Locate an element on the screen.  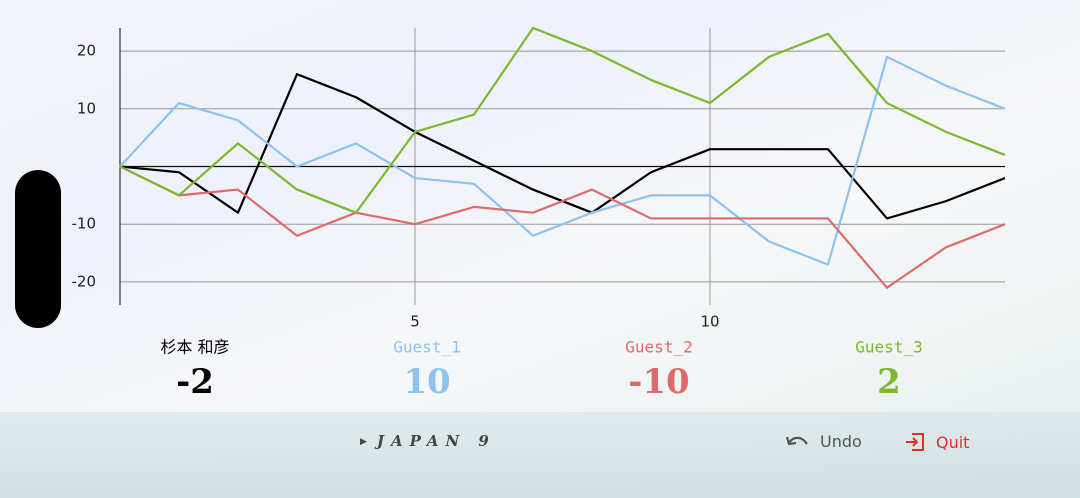
player-score: 10 is located at coordinates (426, 382).